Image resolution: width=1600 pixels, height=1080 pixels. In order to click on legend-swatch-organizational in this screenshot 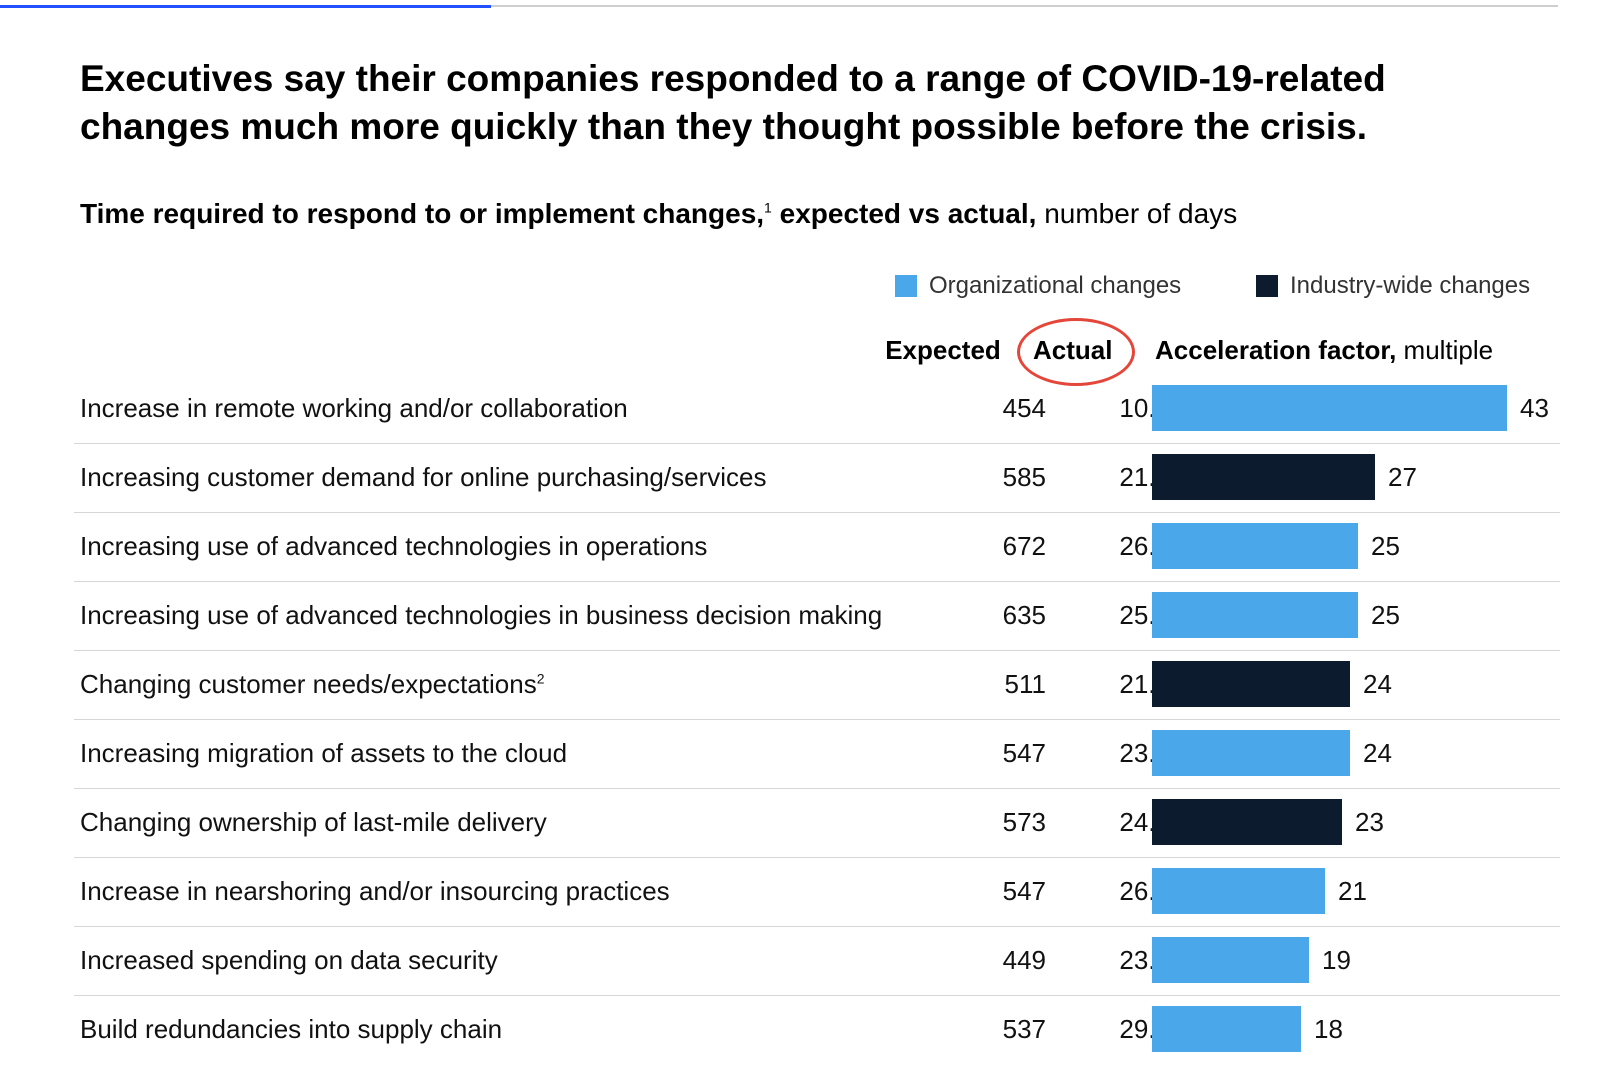, I will do `click(906, 286)`.